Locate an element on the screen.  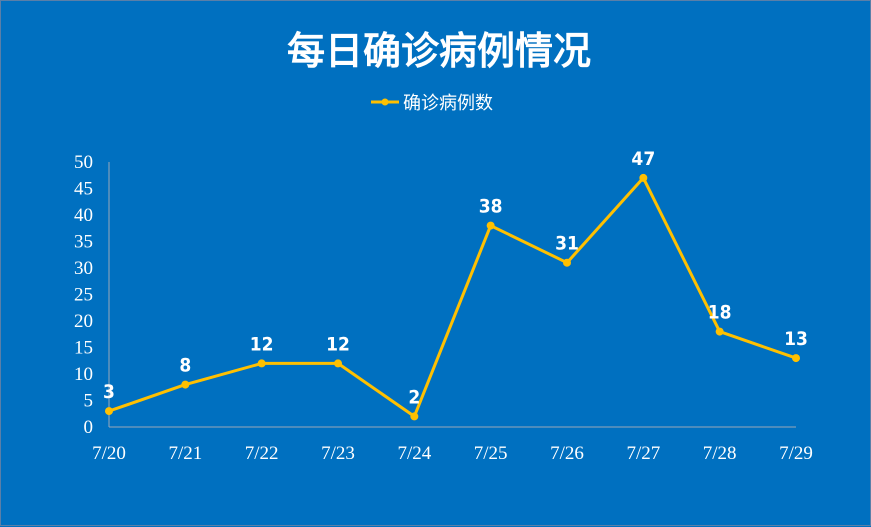
x-tick-label: 7/22 is located at coordinates (262, 453).